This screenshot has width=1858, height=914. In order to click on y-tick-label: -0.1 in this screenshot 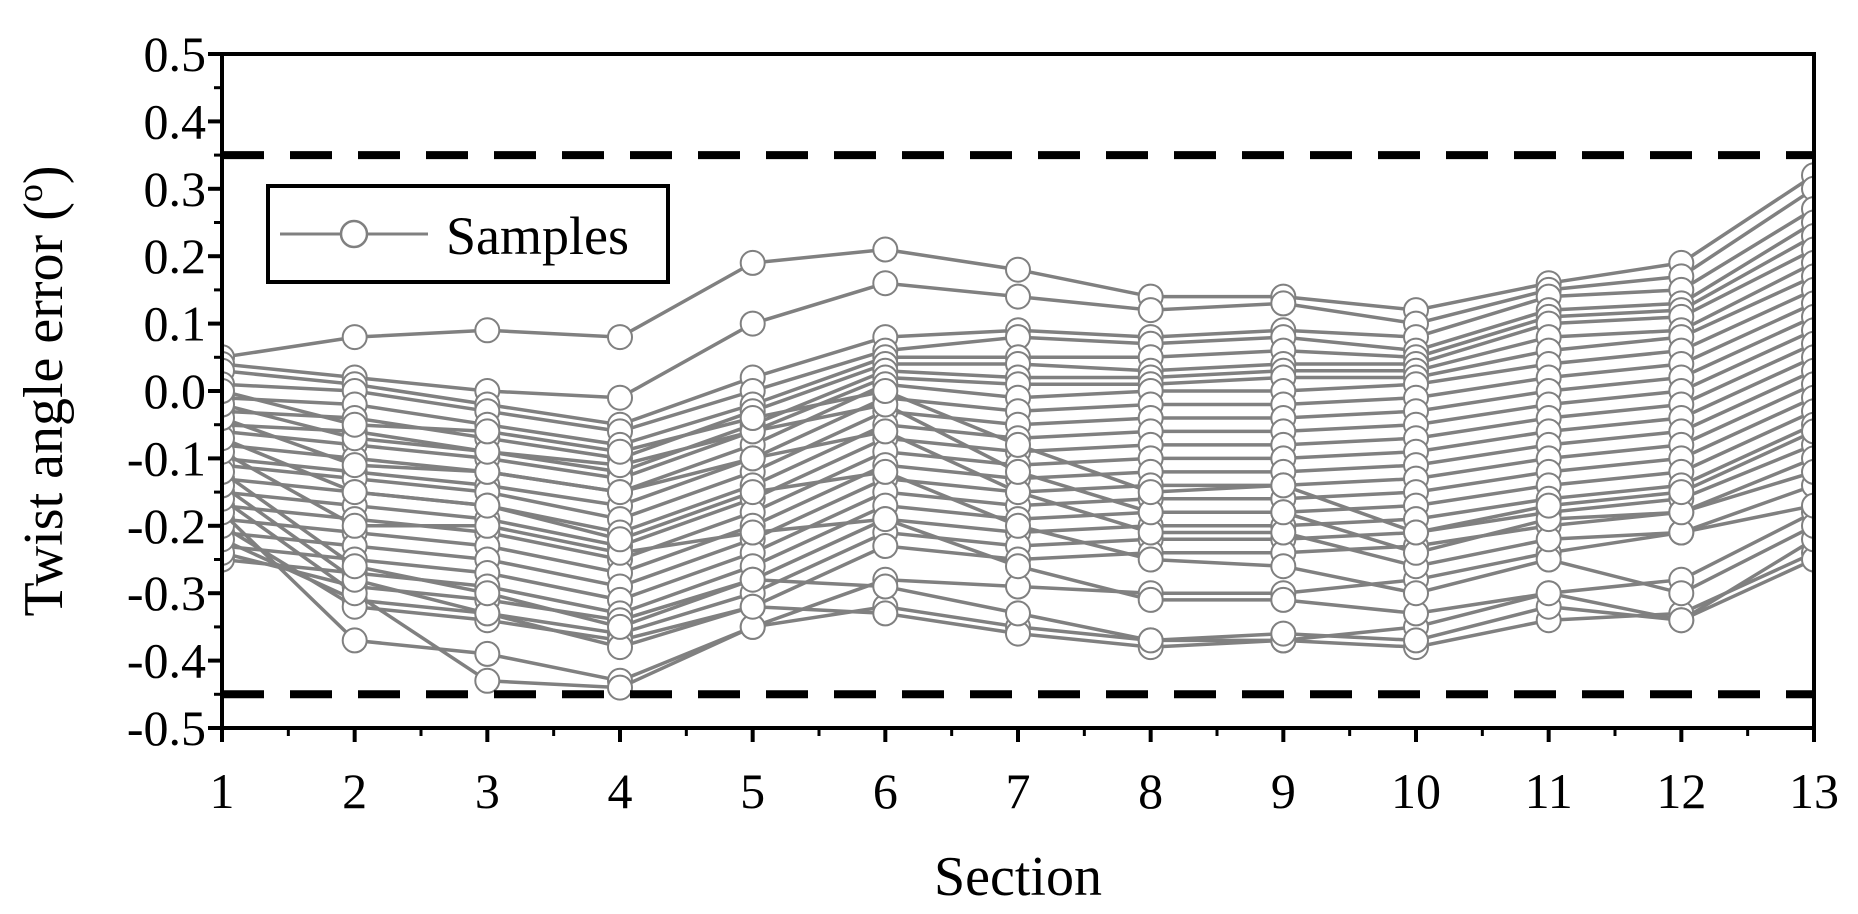, I will do `click(166, 458)`.